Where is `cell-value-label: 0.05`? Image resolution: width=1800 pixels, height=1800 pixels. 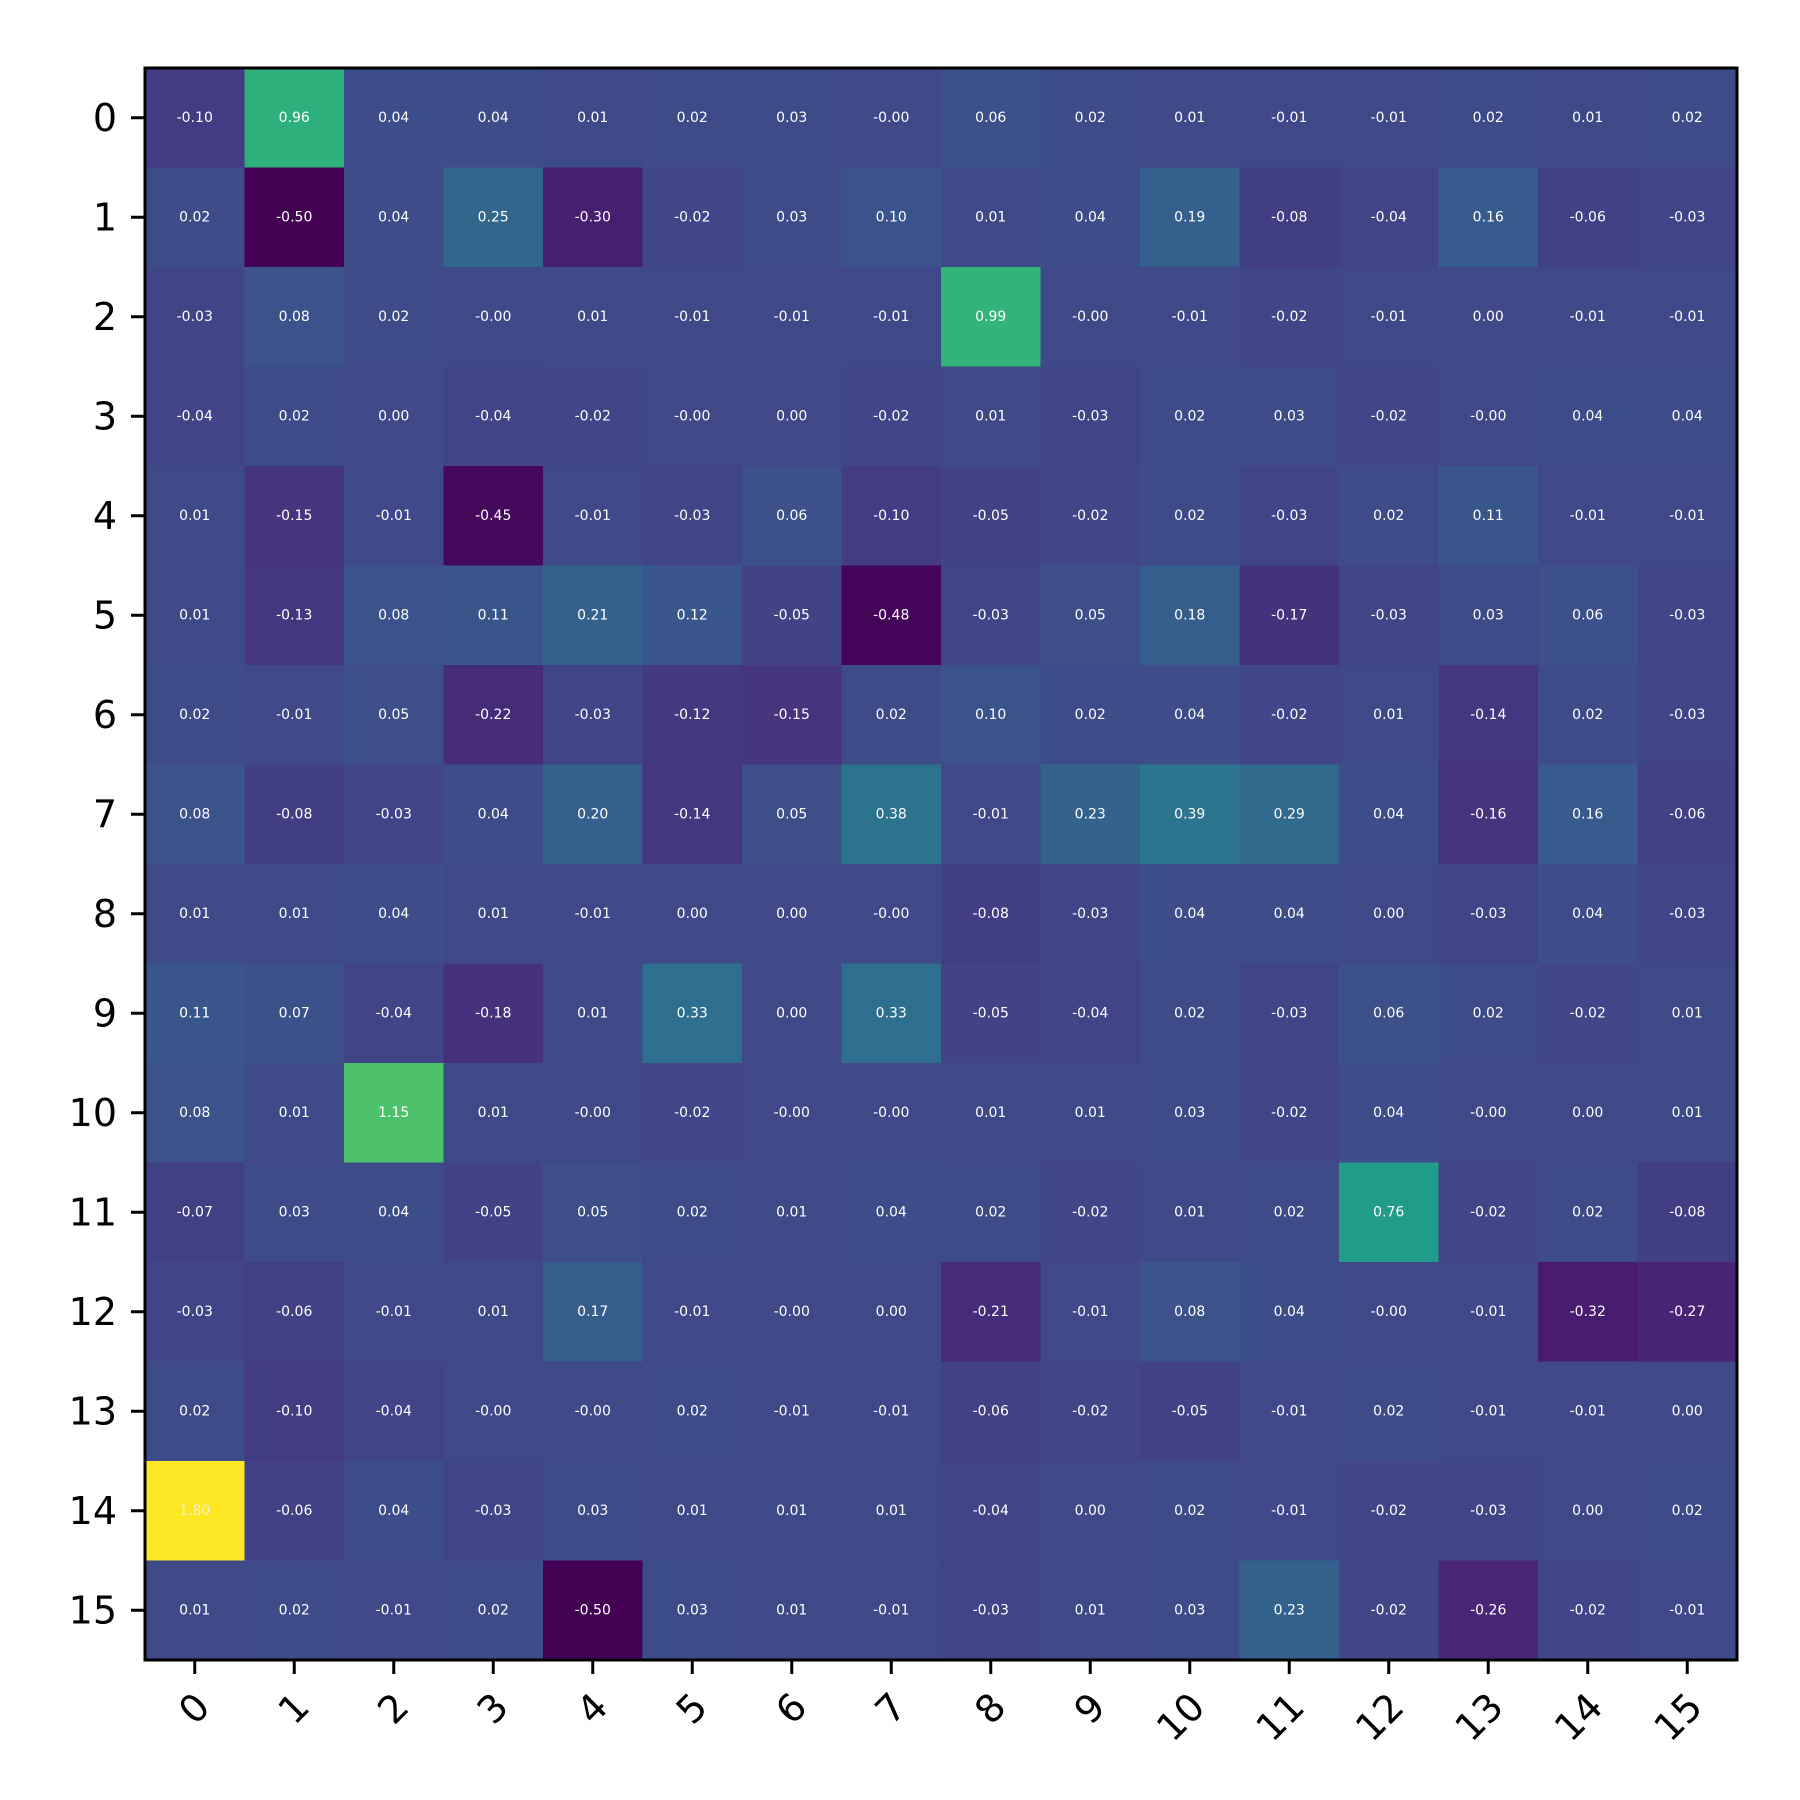 cell-value-label: 0.05 is located at coordinates (393, 715).